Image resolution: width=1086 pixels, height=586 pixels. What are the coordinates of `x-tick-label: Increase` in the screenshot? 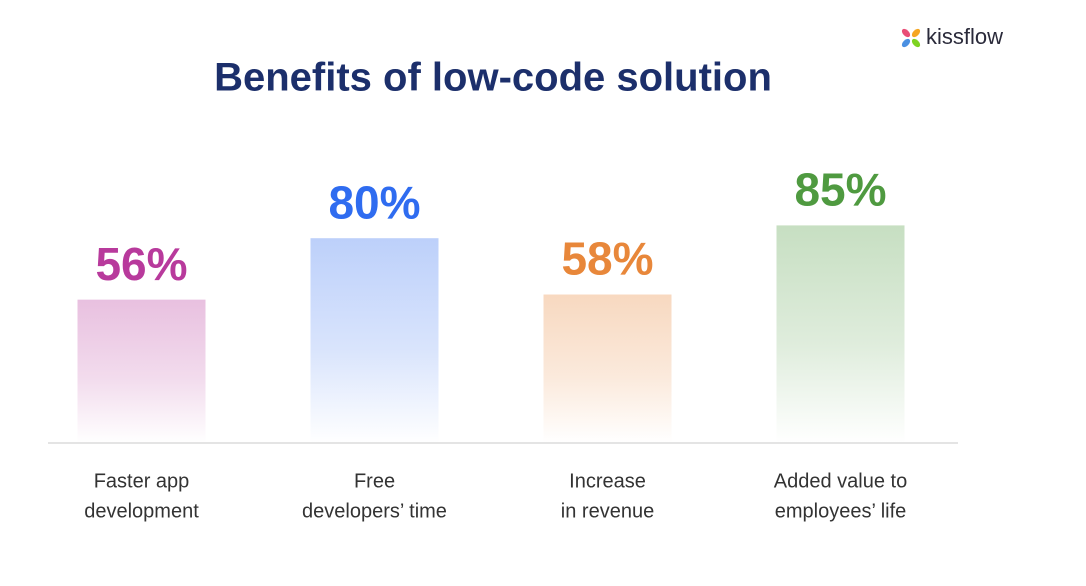 It's located at (607, 481).